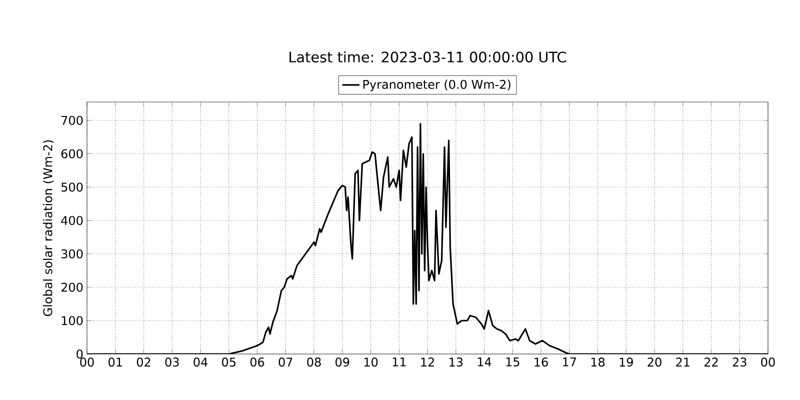 The height and width of the screenshot is (400, 800). Describe the element at coordinates (115, 362) in the screenshot. I see `x-tick-label: 01` at that location.